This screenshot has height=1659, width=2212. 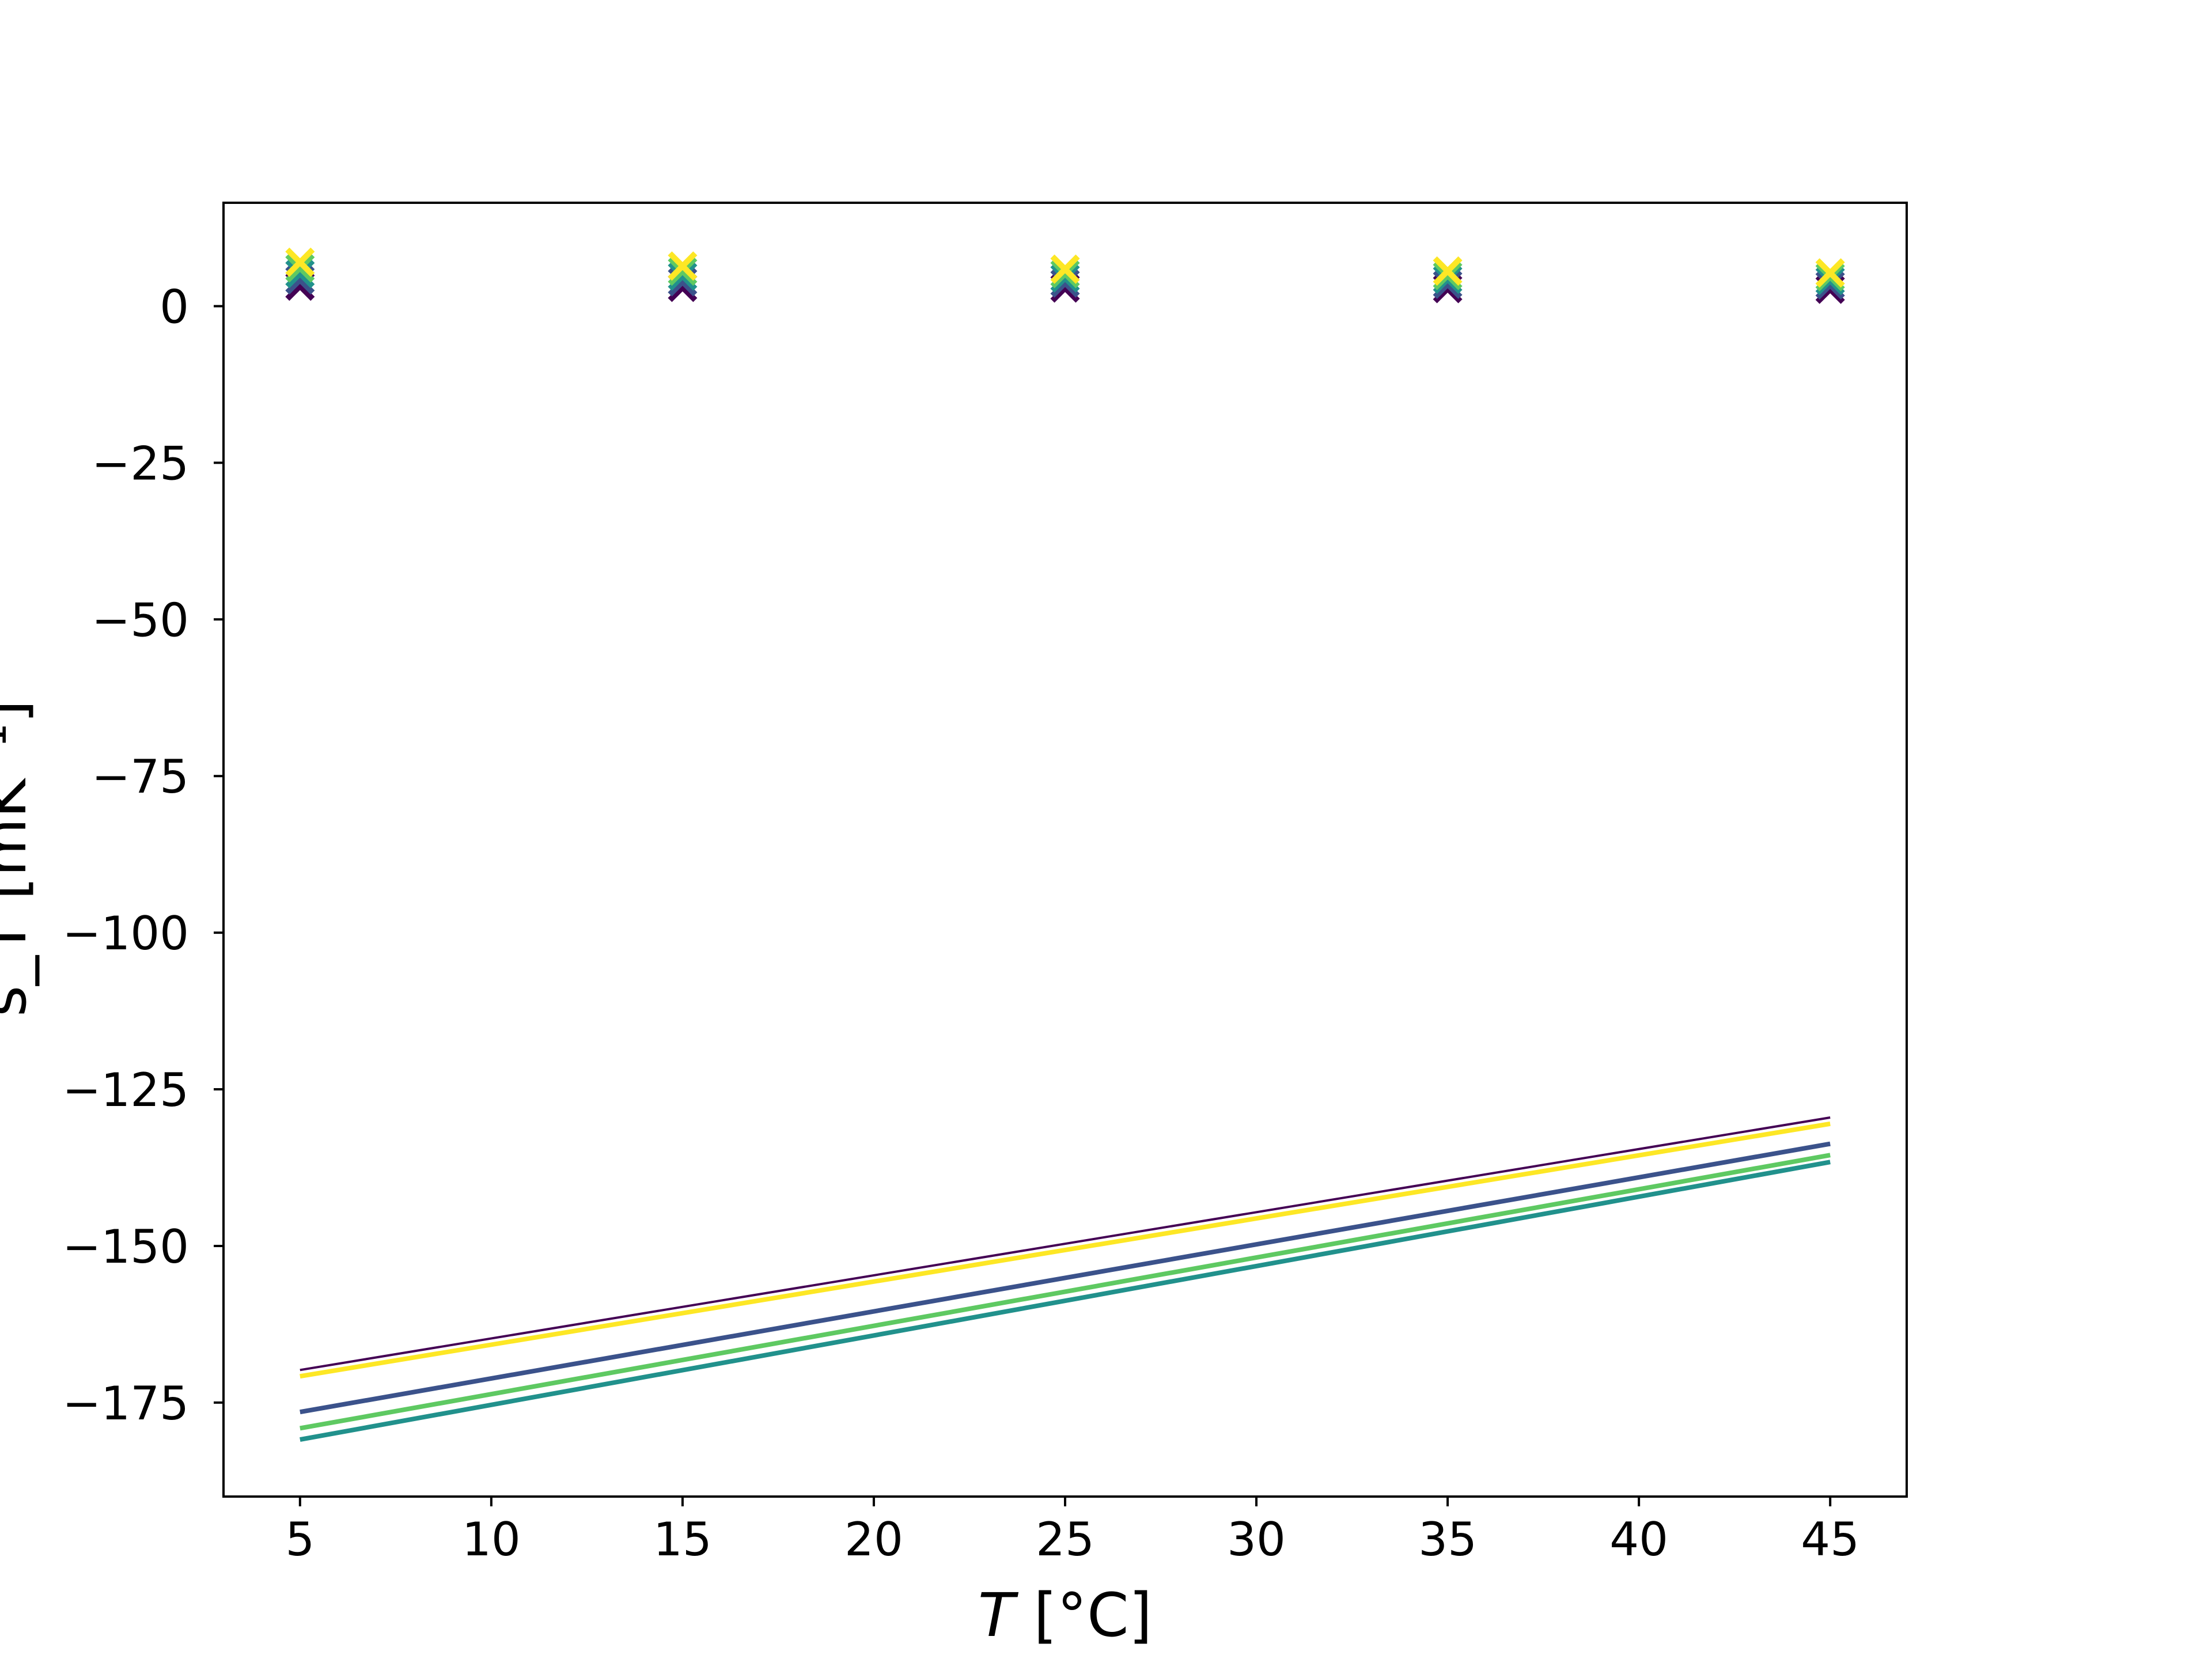 I want to click on x-tick-label: 10, so click(x=491, y=1539).